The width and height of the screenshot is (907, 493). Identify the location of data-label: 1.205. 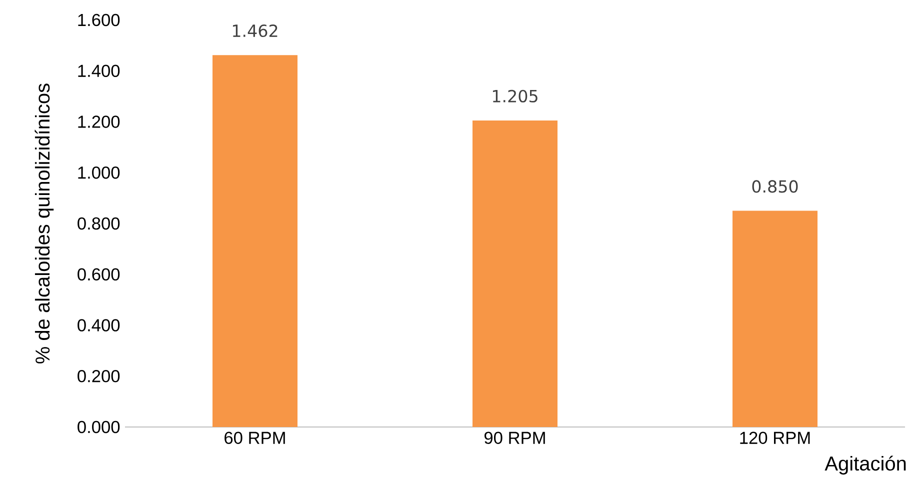
(515, 96).